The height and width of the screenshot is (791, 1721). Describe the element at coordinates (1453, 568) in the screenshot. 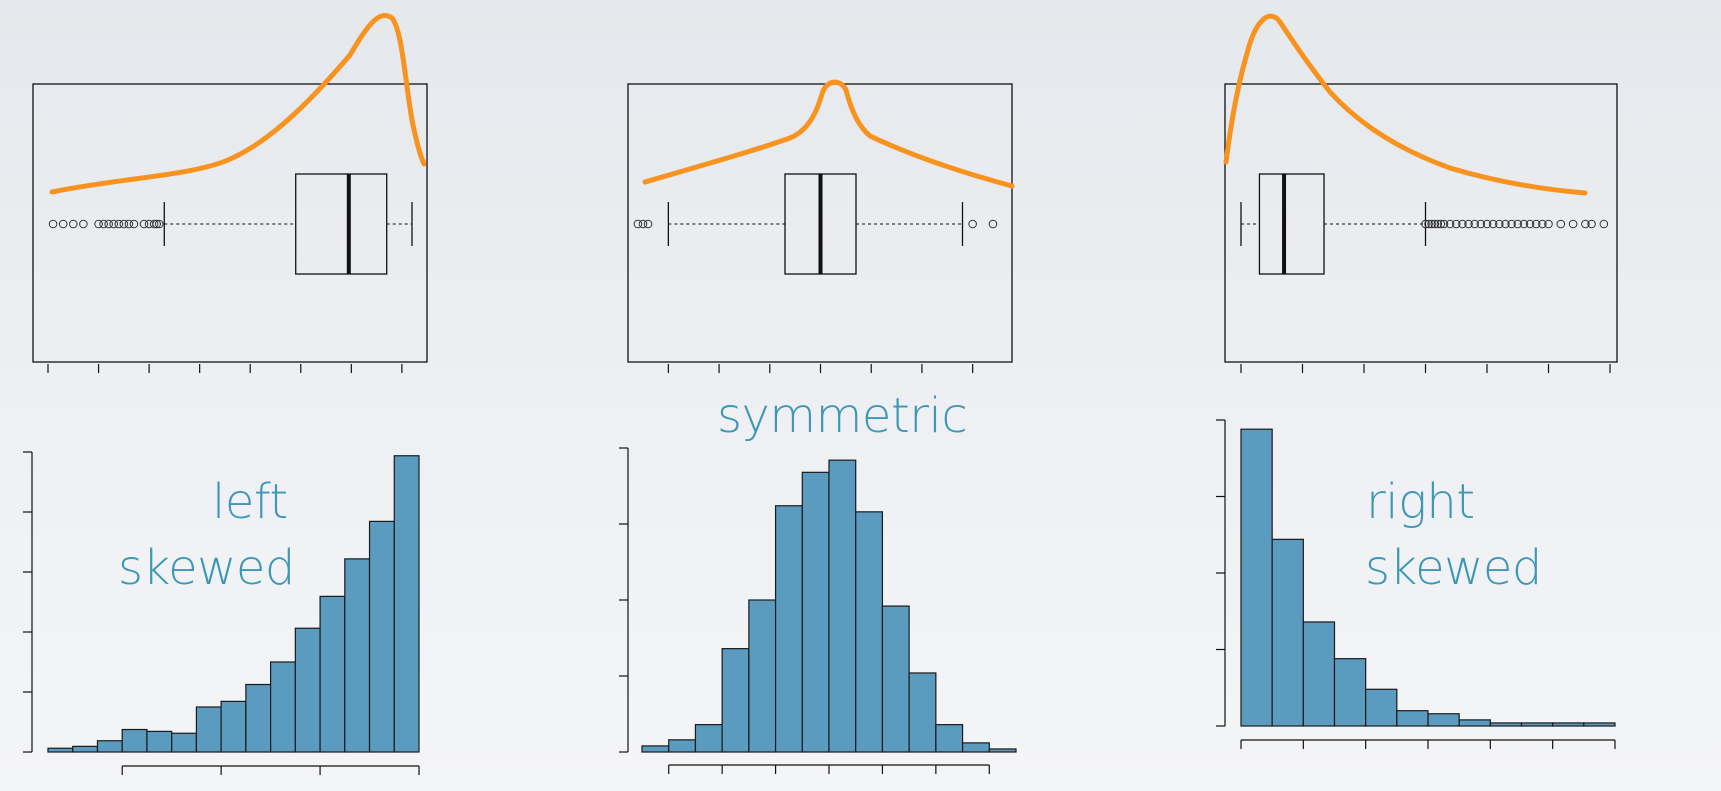

I see `label-skewed-right: skewed` at that location.